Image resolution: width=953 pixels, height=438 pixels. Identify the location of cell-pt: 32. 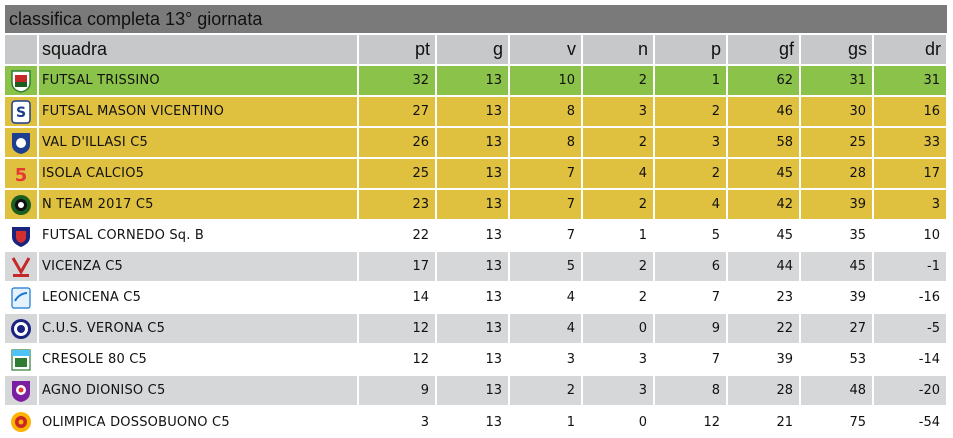
(397, 80).